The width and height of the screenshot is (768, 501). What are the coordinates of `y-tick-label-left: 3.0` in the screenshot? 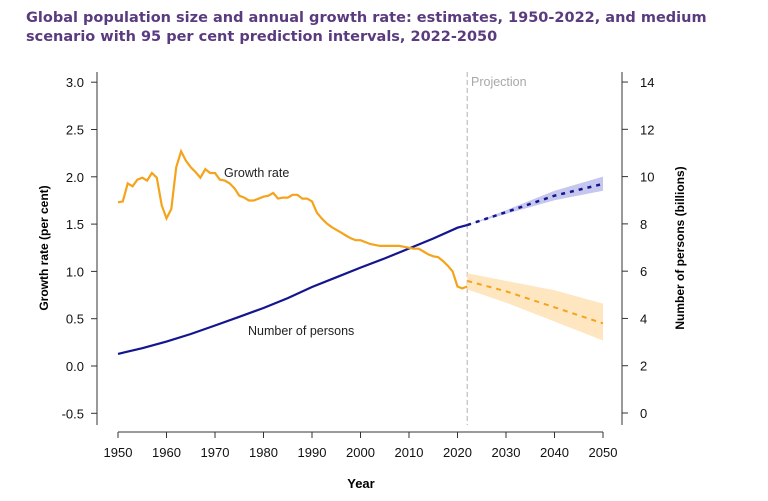 It's located at (75, 82).